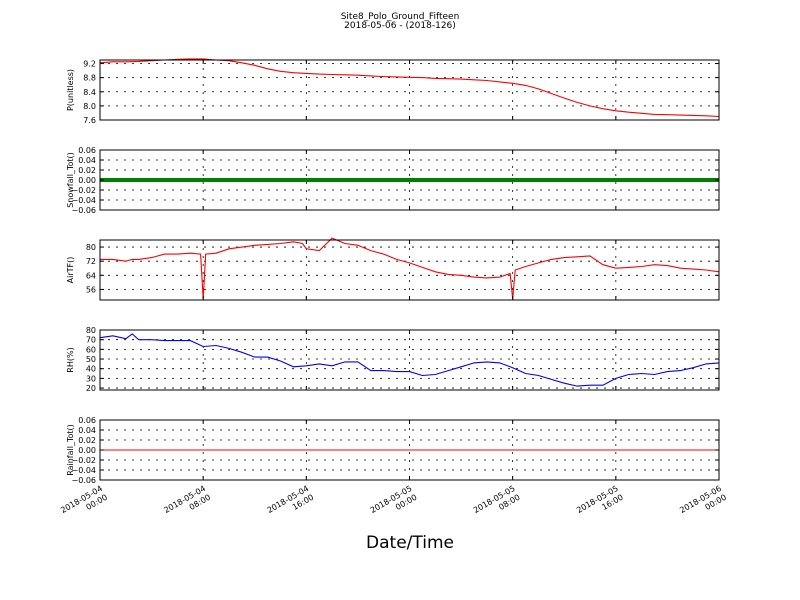  I want to click on panel-2-ytick-label: −0.04, so click(83, 200).